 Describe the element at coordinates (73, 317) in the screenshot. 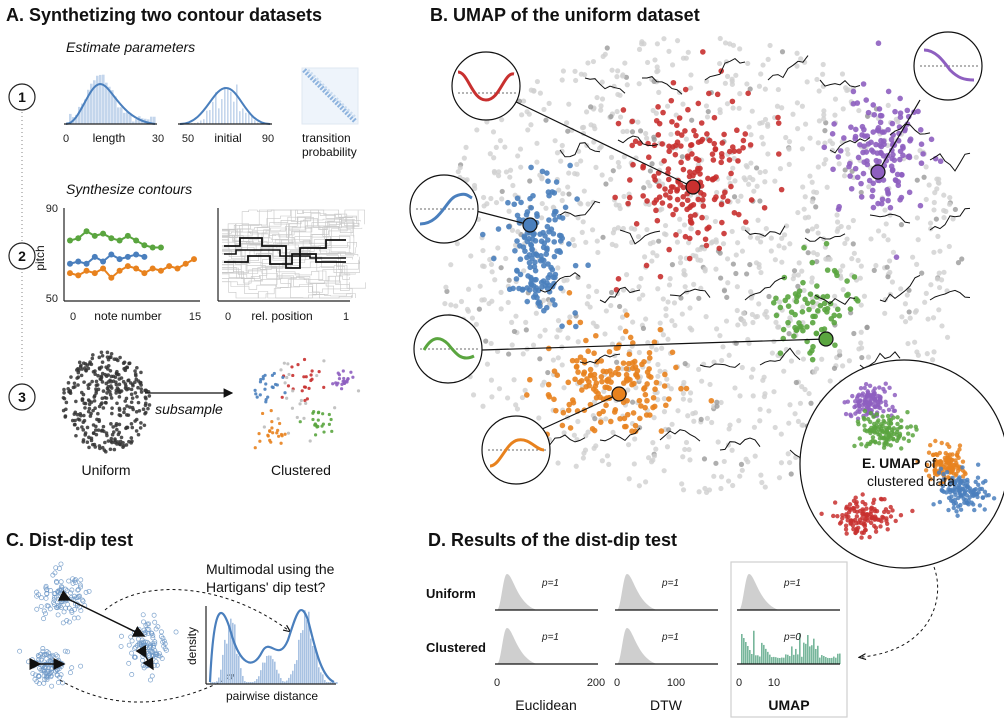

I see `note-tick-0: 0` at that location.